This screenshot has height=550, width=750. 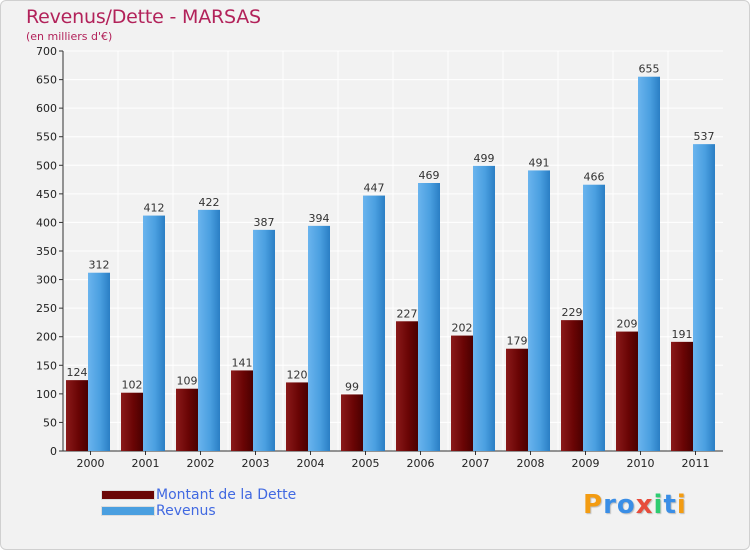 What do you see at coordinates (226, 495) in the screenshot?
I see `legend-label-dette: Montant de la Dette` at bounding box center [226, 495].